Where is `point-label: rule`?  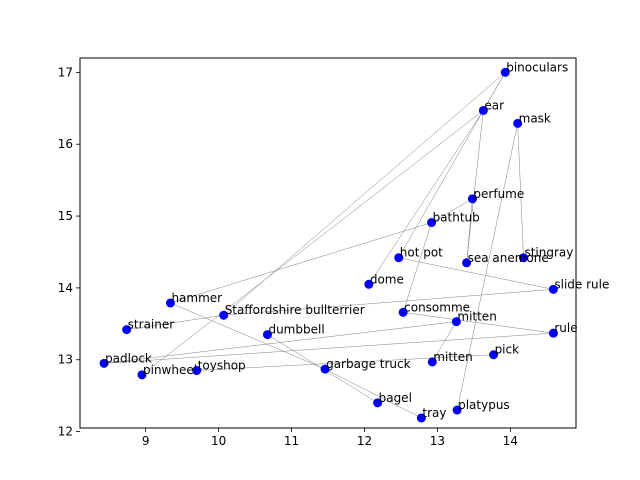 point-label: rule is located at coordinates (565, 328).